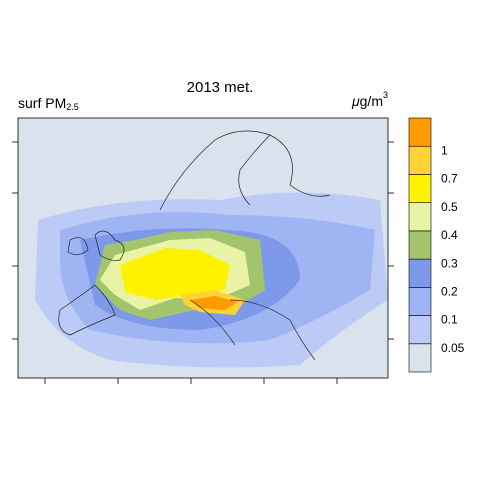  I want to click on coastline-south, so click(187, 322).